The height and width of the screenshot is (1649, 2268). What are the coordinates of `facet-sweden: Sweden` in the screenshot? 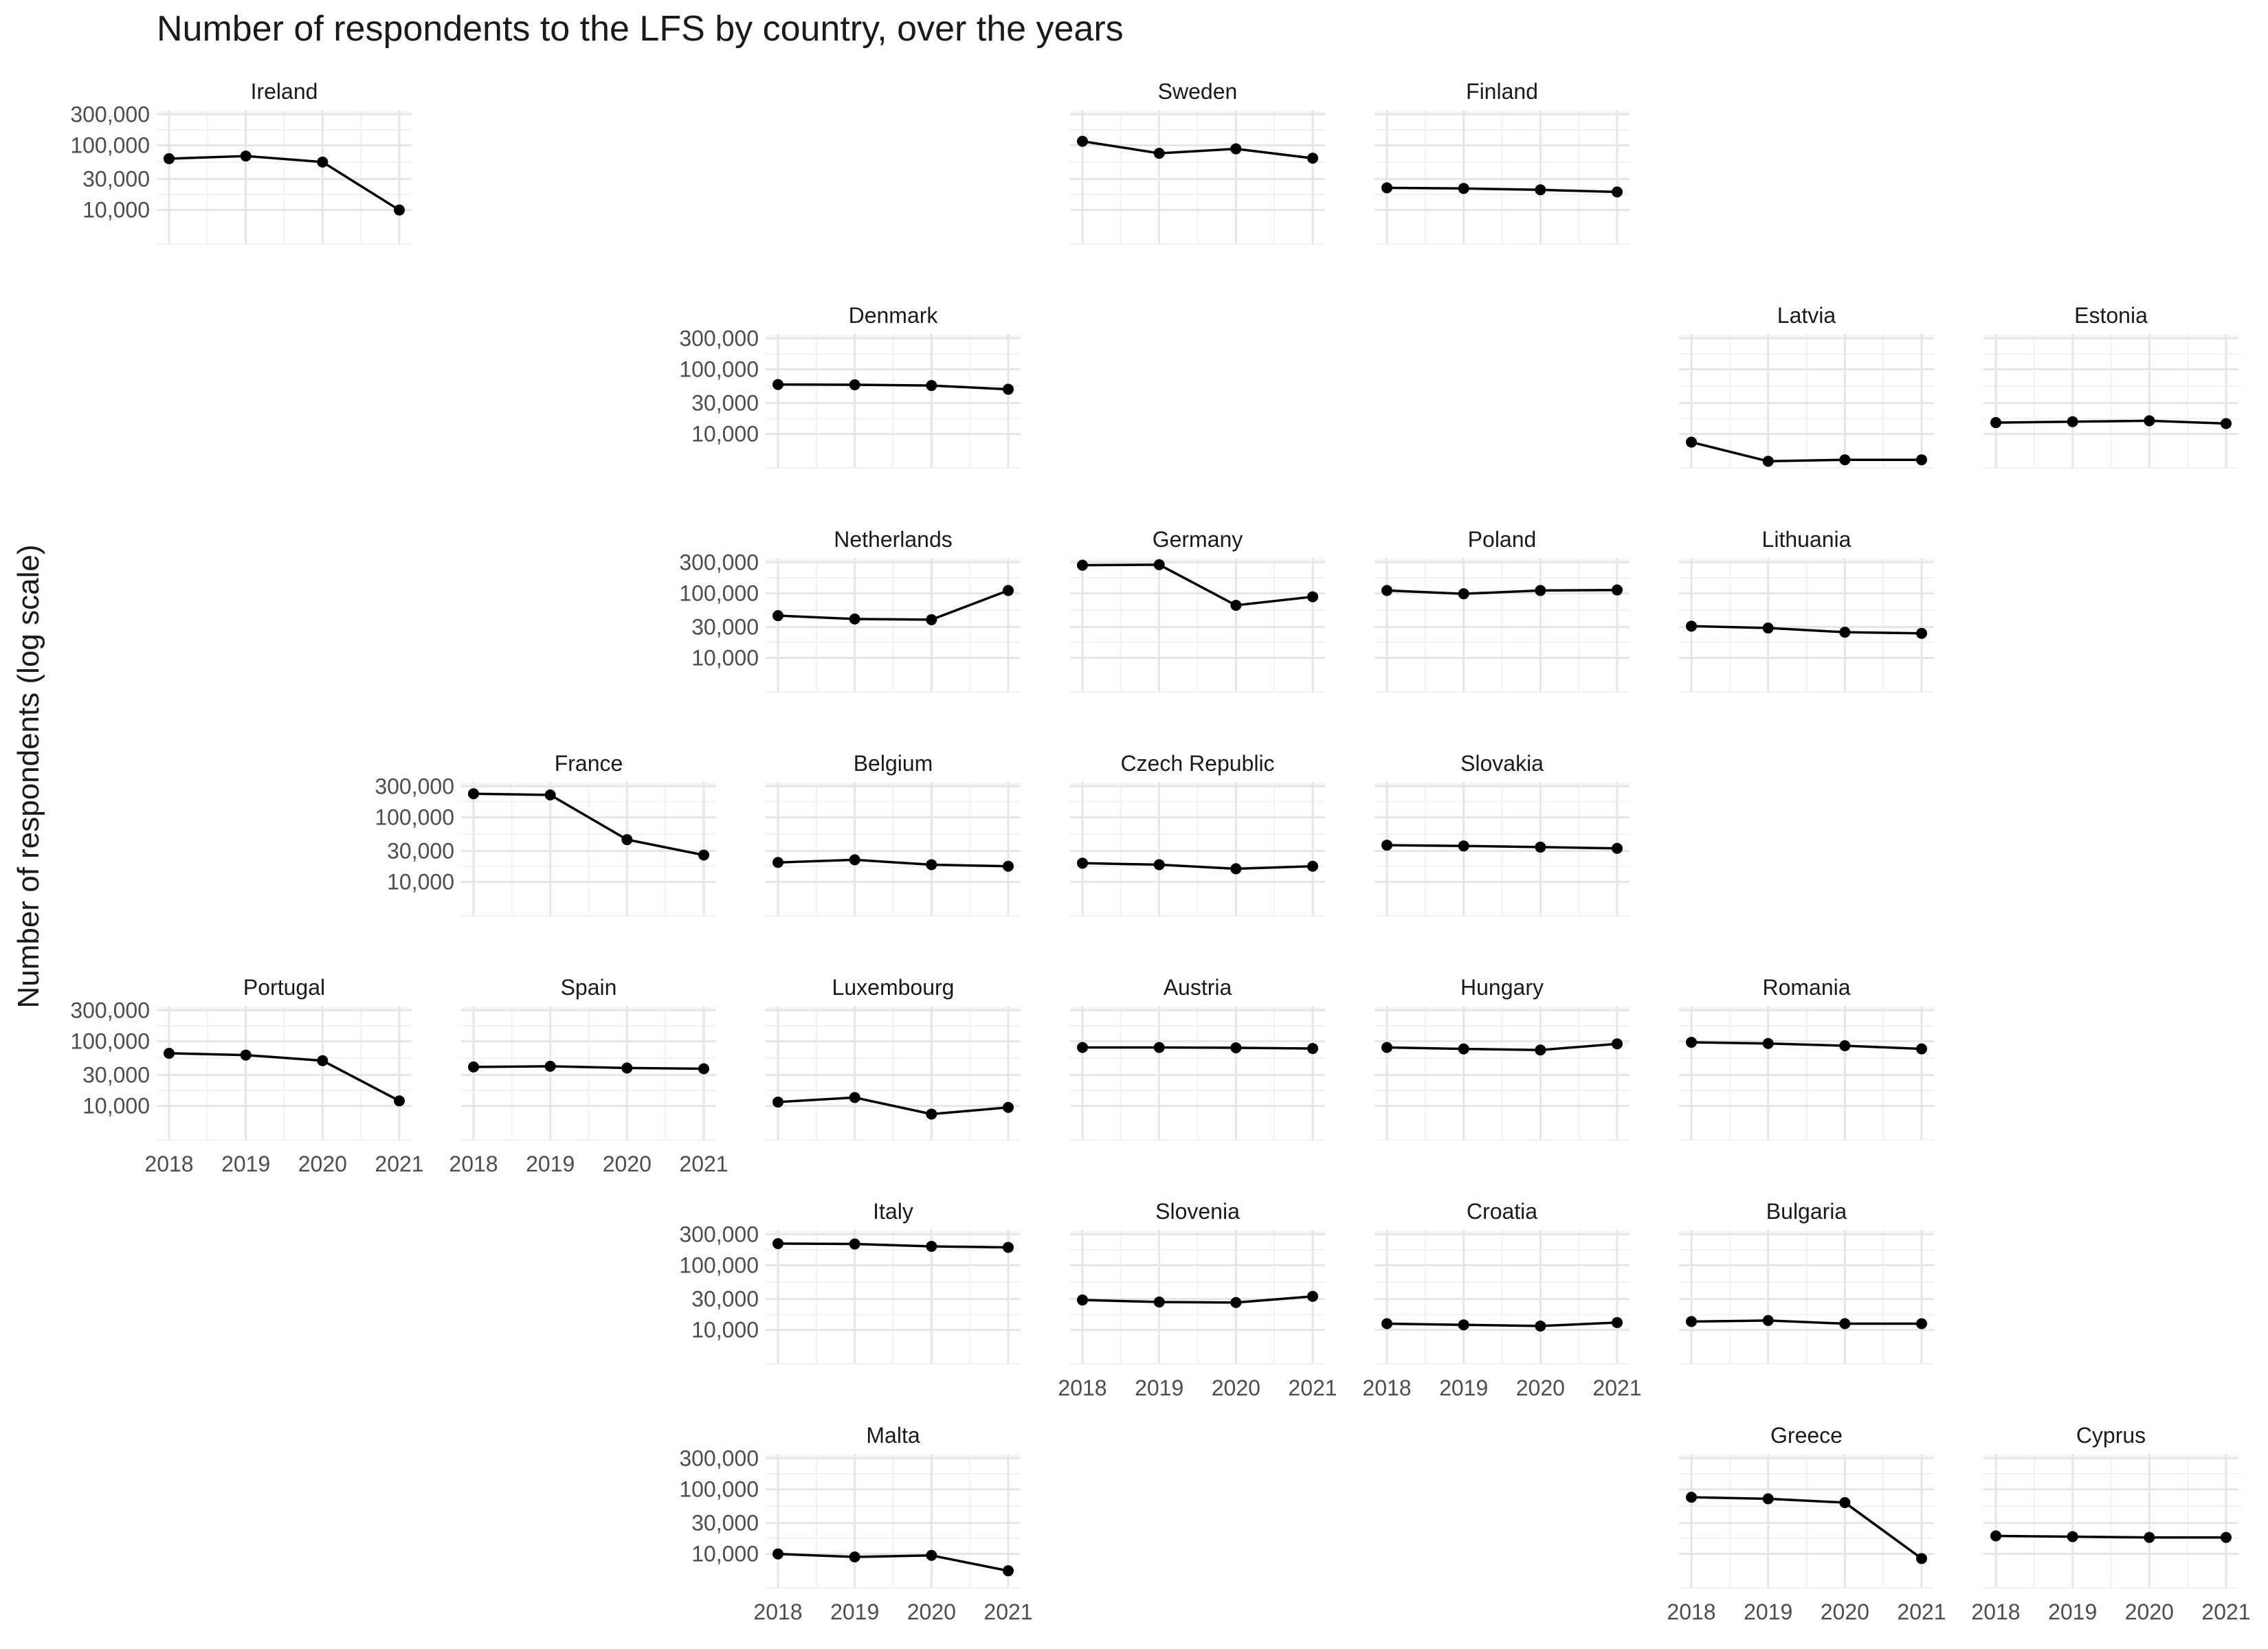 It's located at (1197, 162).